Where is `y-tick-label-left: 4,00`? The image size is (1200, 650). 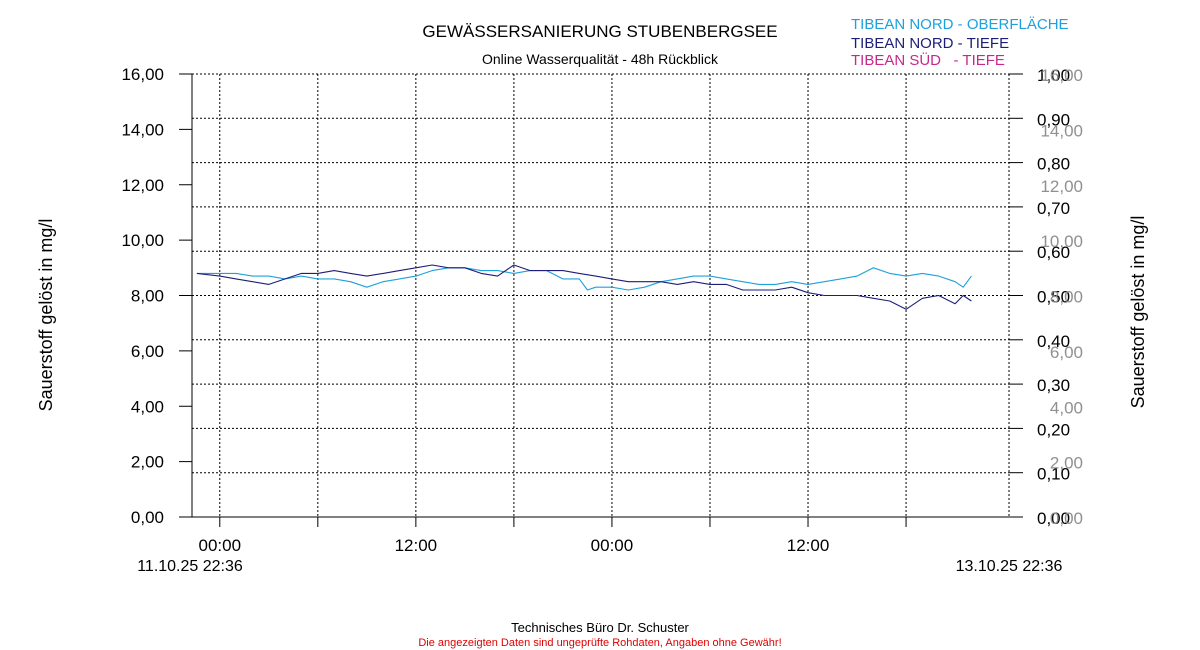 y-tick-label-left: 4,00 is located at coordinates (147, 406).